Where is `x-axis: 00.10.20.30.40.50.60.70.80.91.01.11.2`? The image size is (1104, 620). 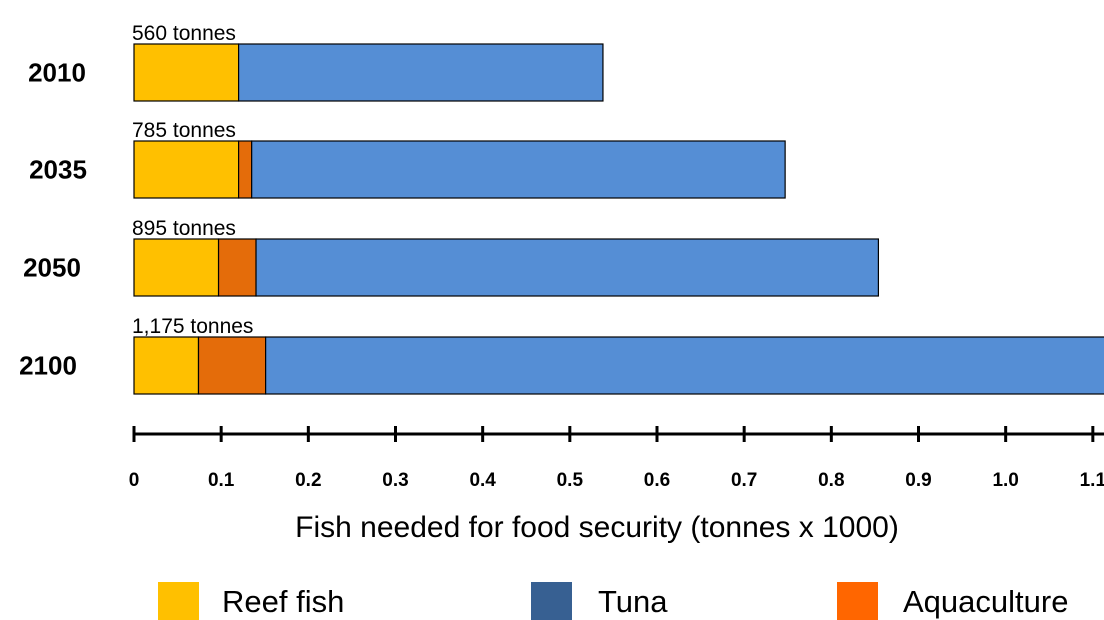
x-axis: 00.10.20.30.40.50.60.70.80.91.01.11.2 is located at coordinates (616, 458).